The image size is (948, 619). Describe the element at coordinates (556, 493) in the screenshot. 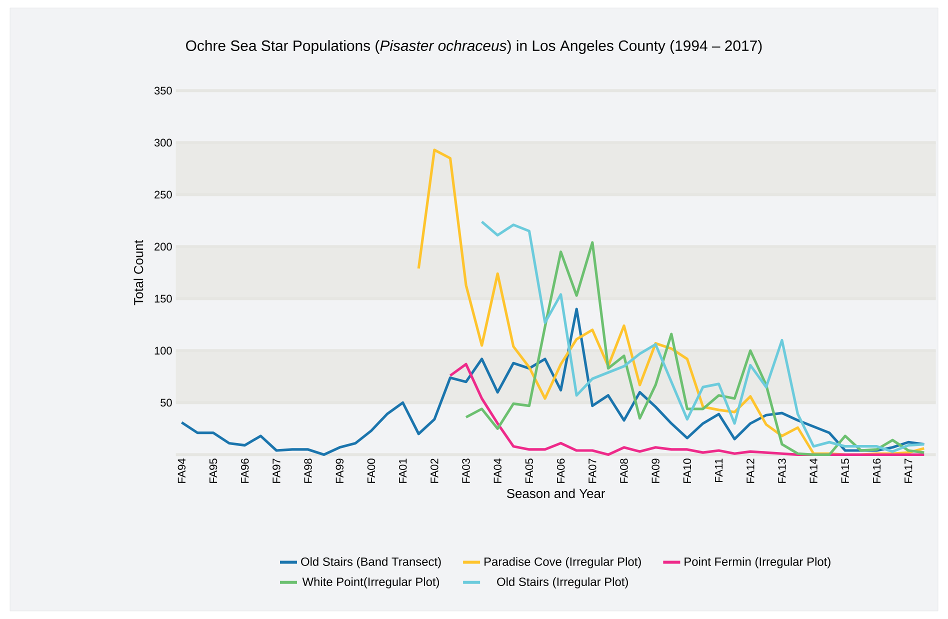

I see `x-axis-title: Season and Year` at that location.